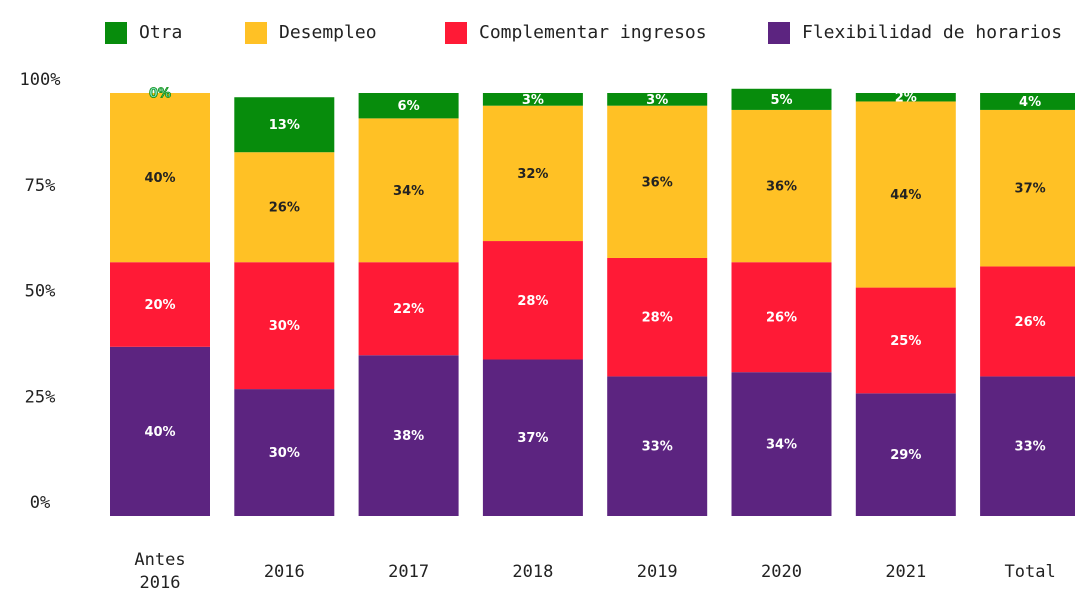  What do you see at coordinates (160, 32) in the screenshot?
I see `legend-label: Otra` at bounding box center [160, 32].